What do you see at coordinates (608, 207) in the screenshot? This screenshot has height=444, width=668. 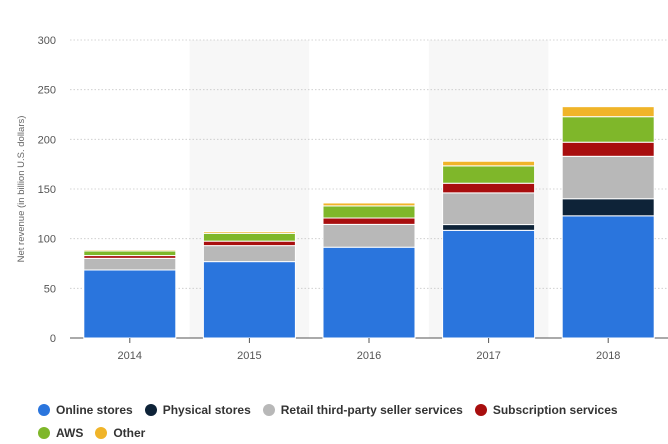 I see `bar-segment-physical-stores-2018` at bounding box center [608, 207].